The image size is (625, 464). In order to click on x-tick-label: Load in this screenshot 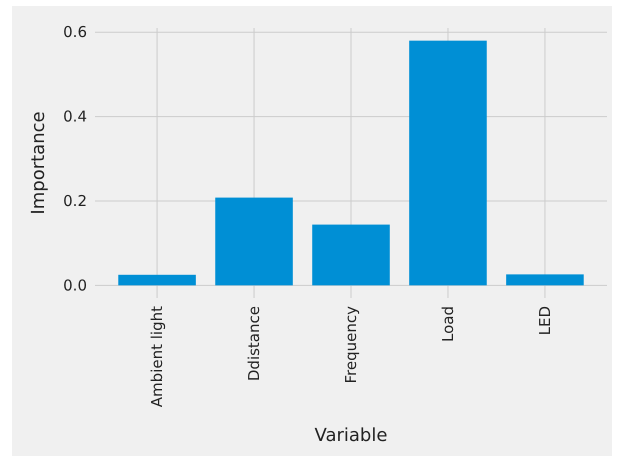, I will do `click(447, 324)`.